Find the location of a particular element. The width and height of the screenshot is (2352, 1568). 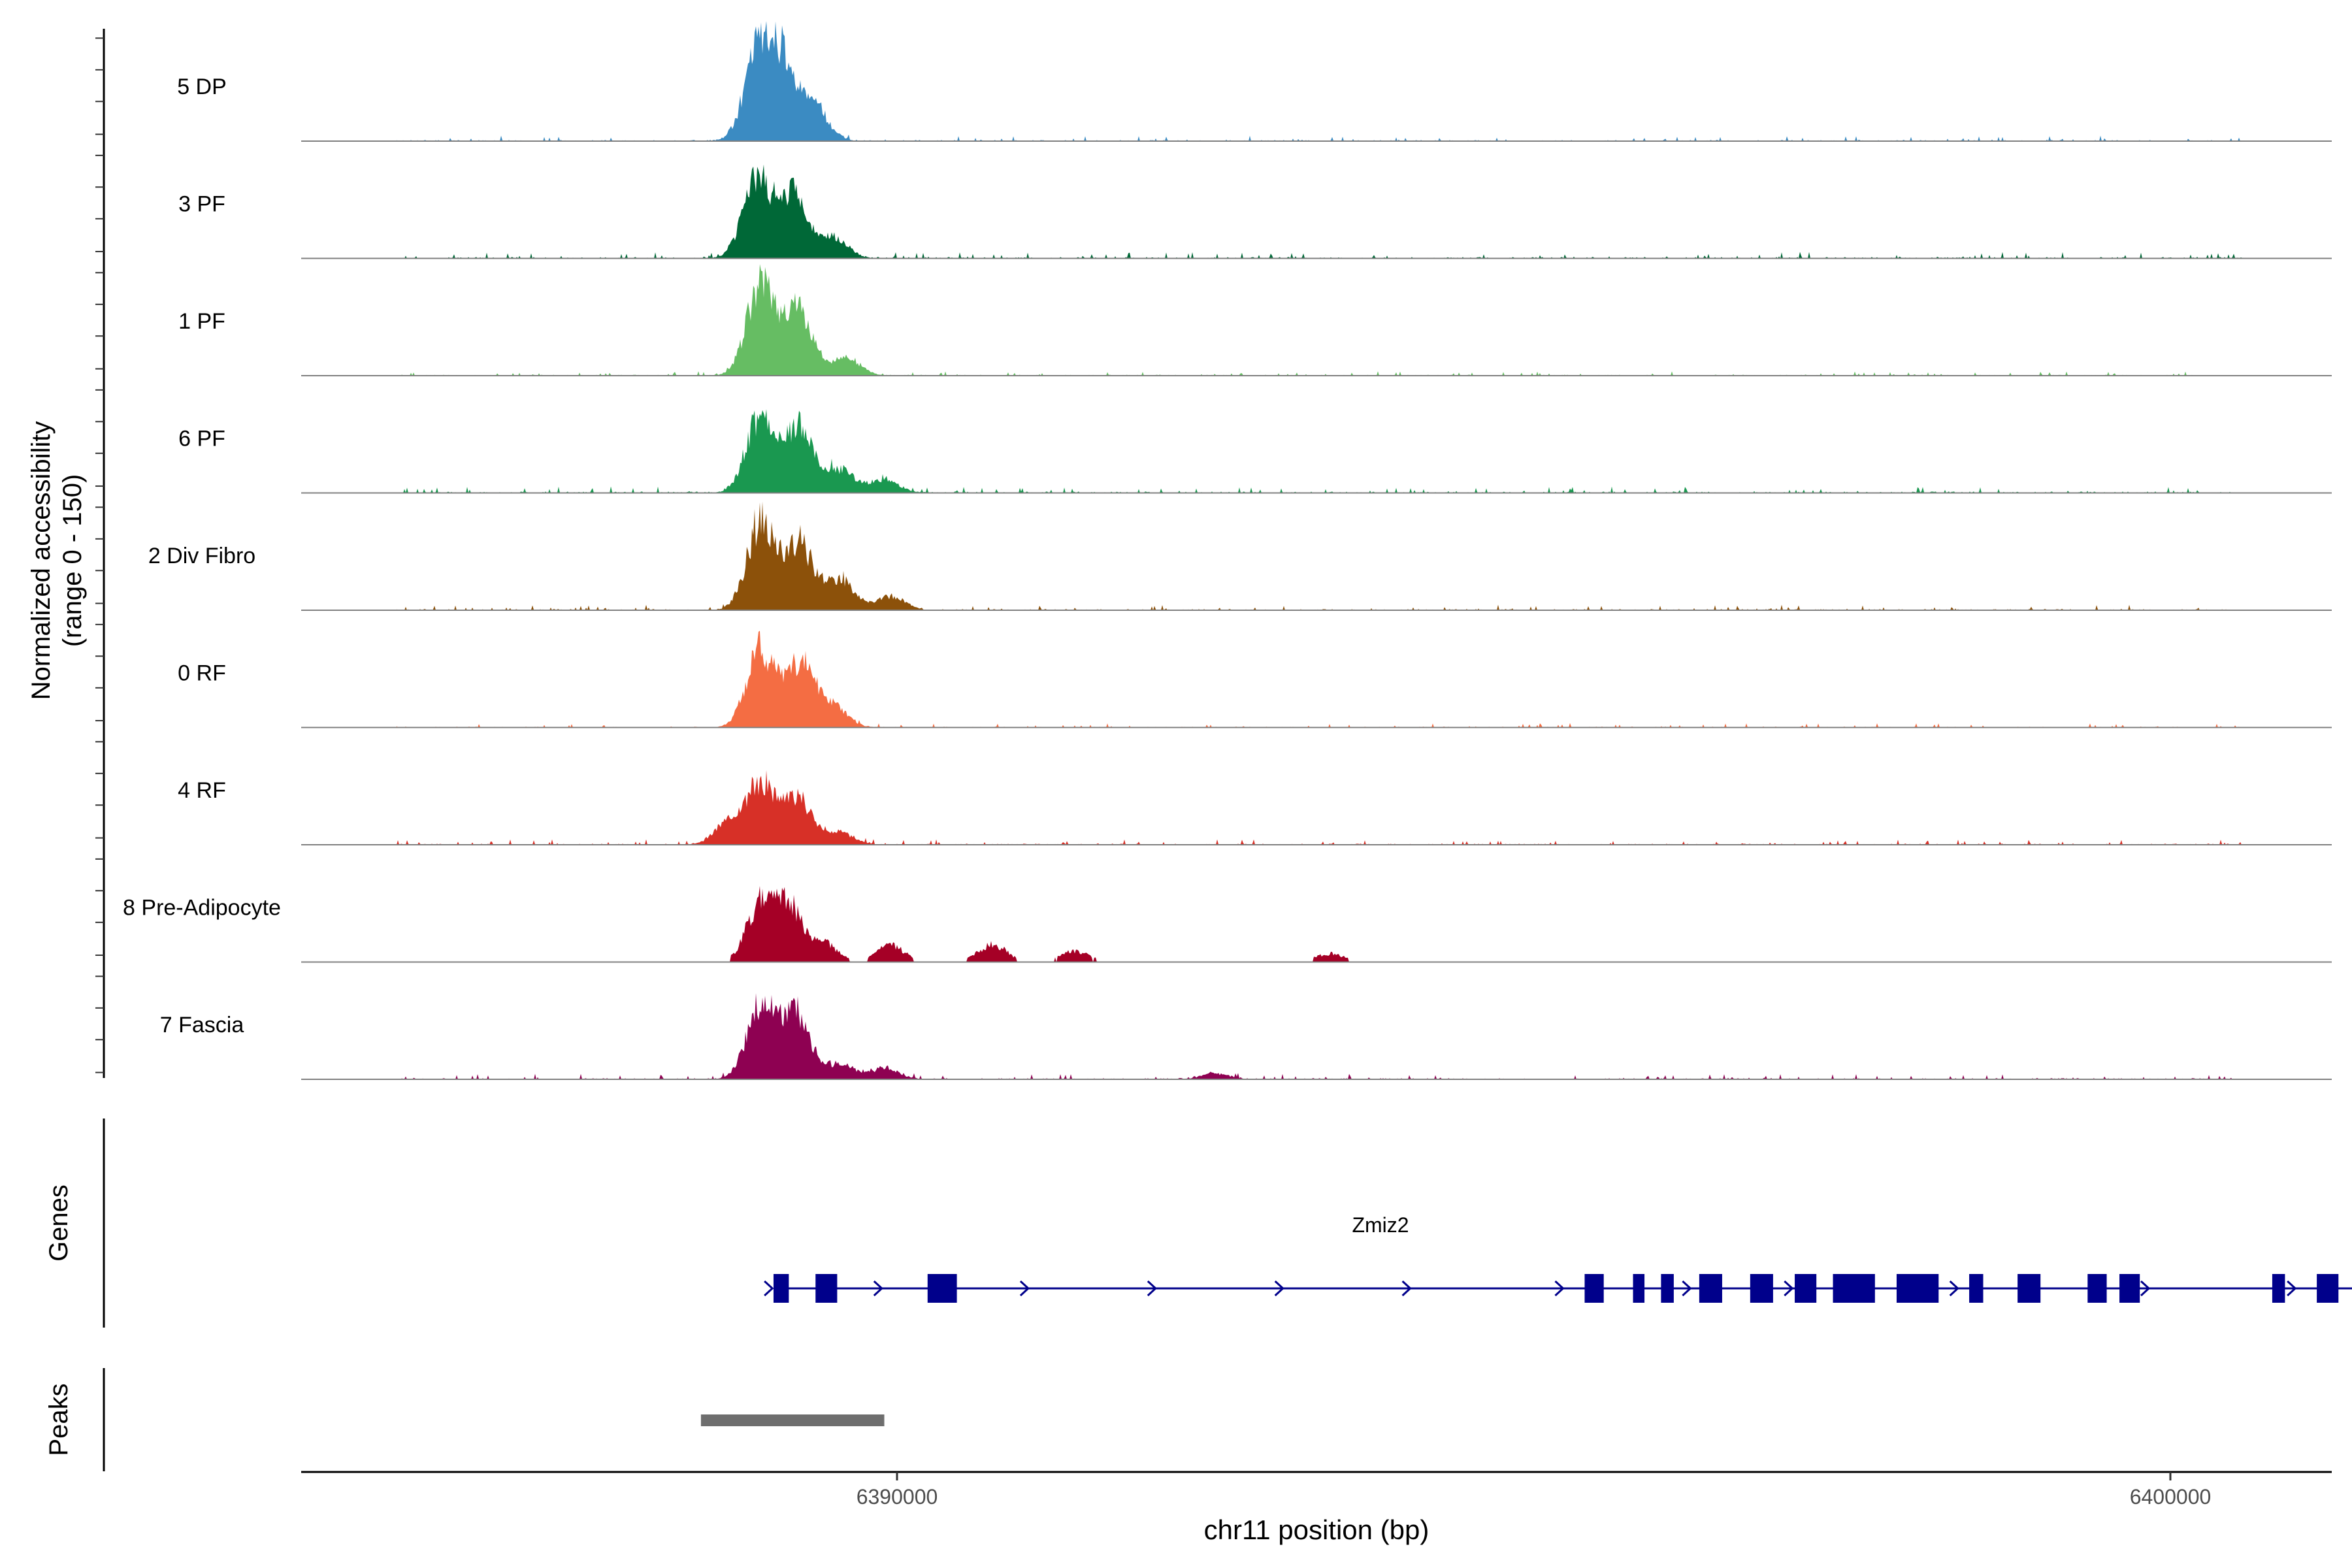

track-label-2: 3 PF is located at coordinates (201, 204).